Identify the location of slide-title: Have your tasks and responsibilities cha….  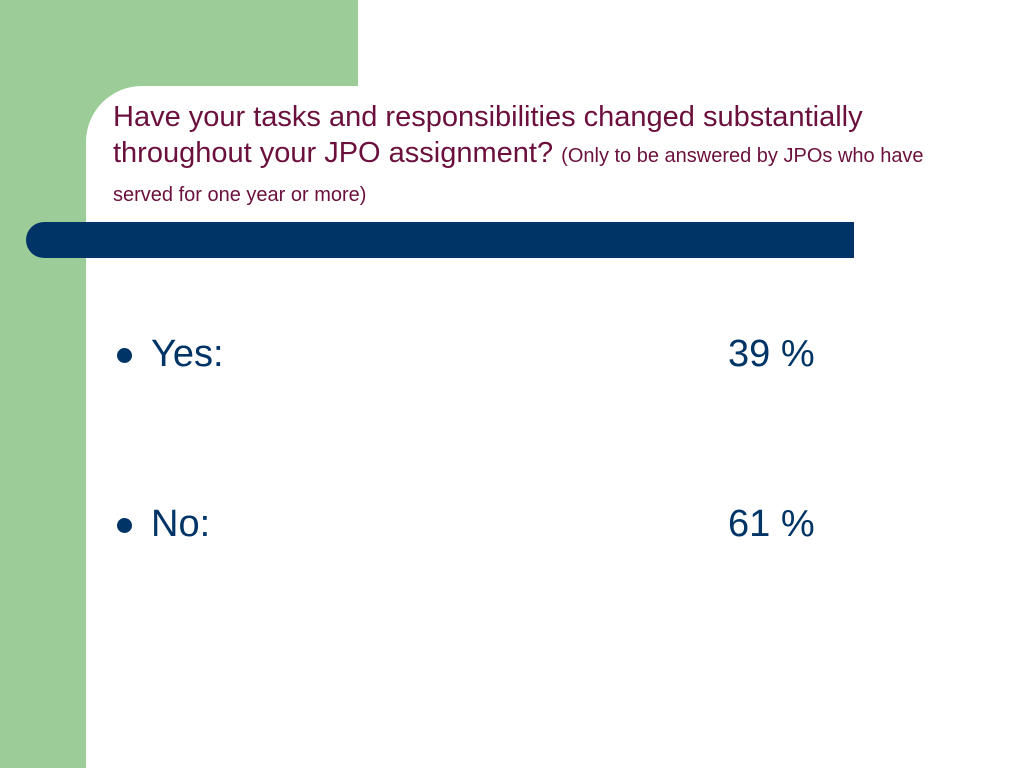
(548, 156).